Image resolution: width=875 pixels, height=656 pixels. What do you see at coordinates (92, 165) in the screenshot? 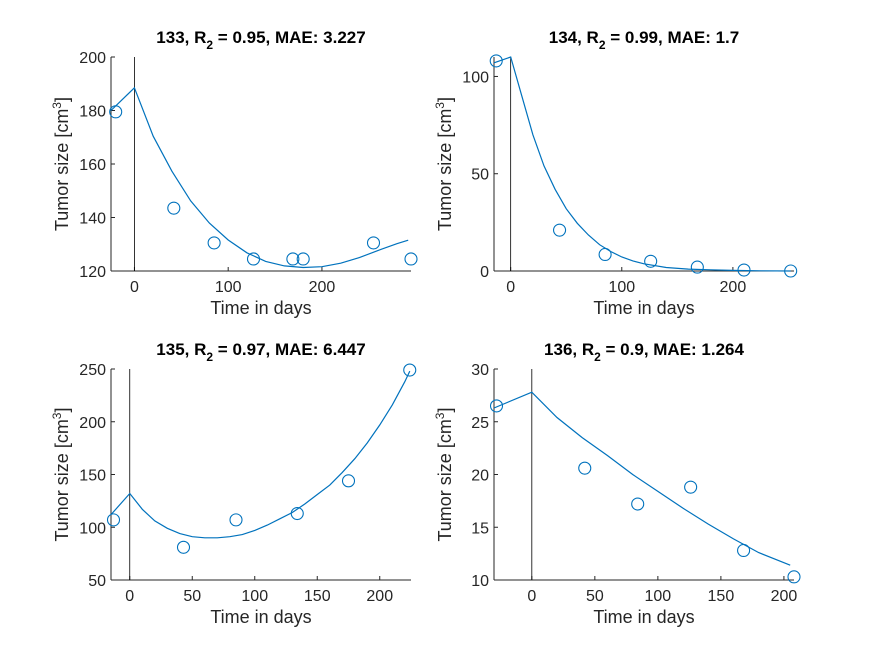
I see `y-tick-label: 160` at bounding box center [92, 165].